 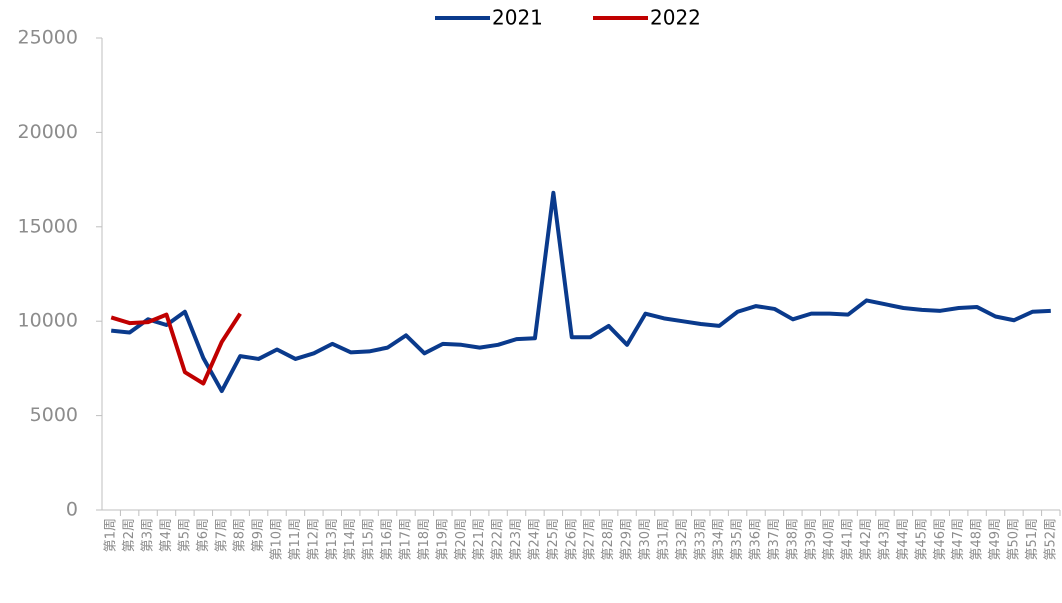 I want to click on x-tick-label: 第49周, so click(x=995, y=539).